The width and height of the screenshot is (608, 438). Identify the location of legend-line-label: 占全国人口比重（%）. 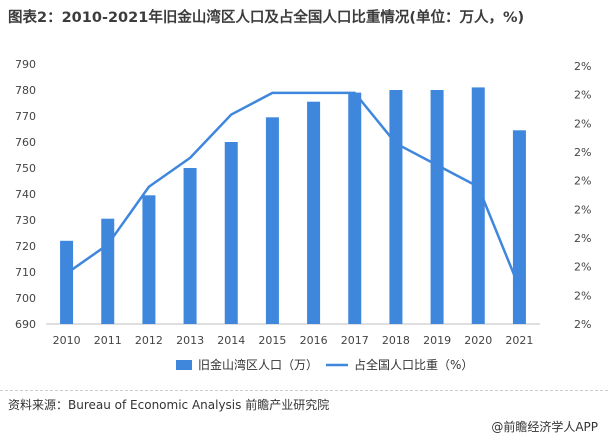
(413, 364).